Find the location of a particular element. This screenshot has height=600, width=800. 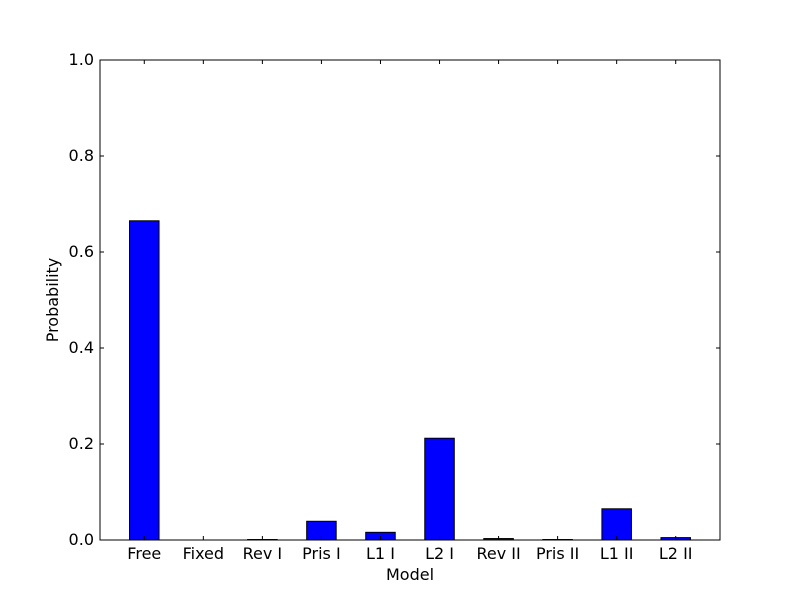

x-tick-label: Rev I is located at coordinates (263, 553).